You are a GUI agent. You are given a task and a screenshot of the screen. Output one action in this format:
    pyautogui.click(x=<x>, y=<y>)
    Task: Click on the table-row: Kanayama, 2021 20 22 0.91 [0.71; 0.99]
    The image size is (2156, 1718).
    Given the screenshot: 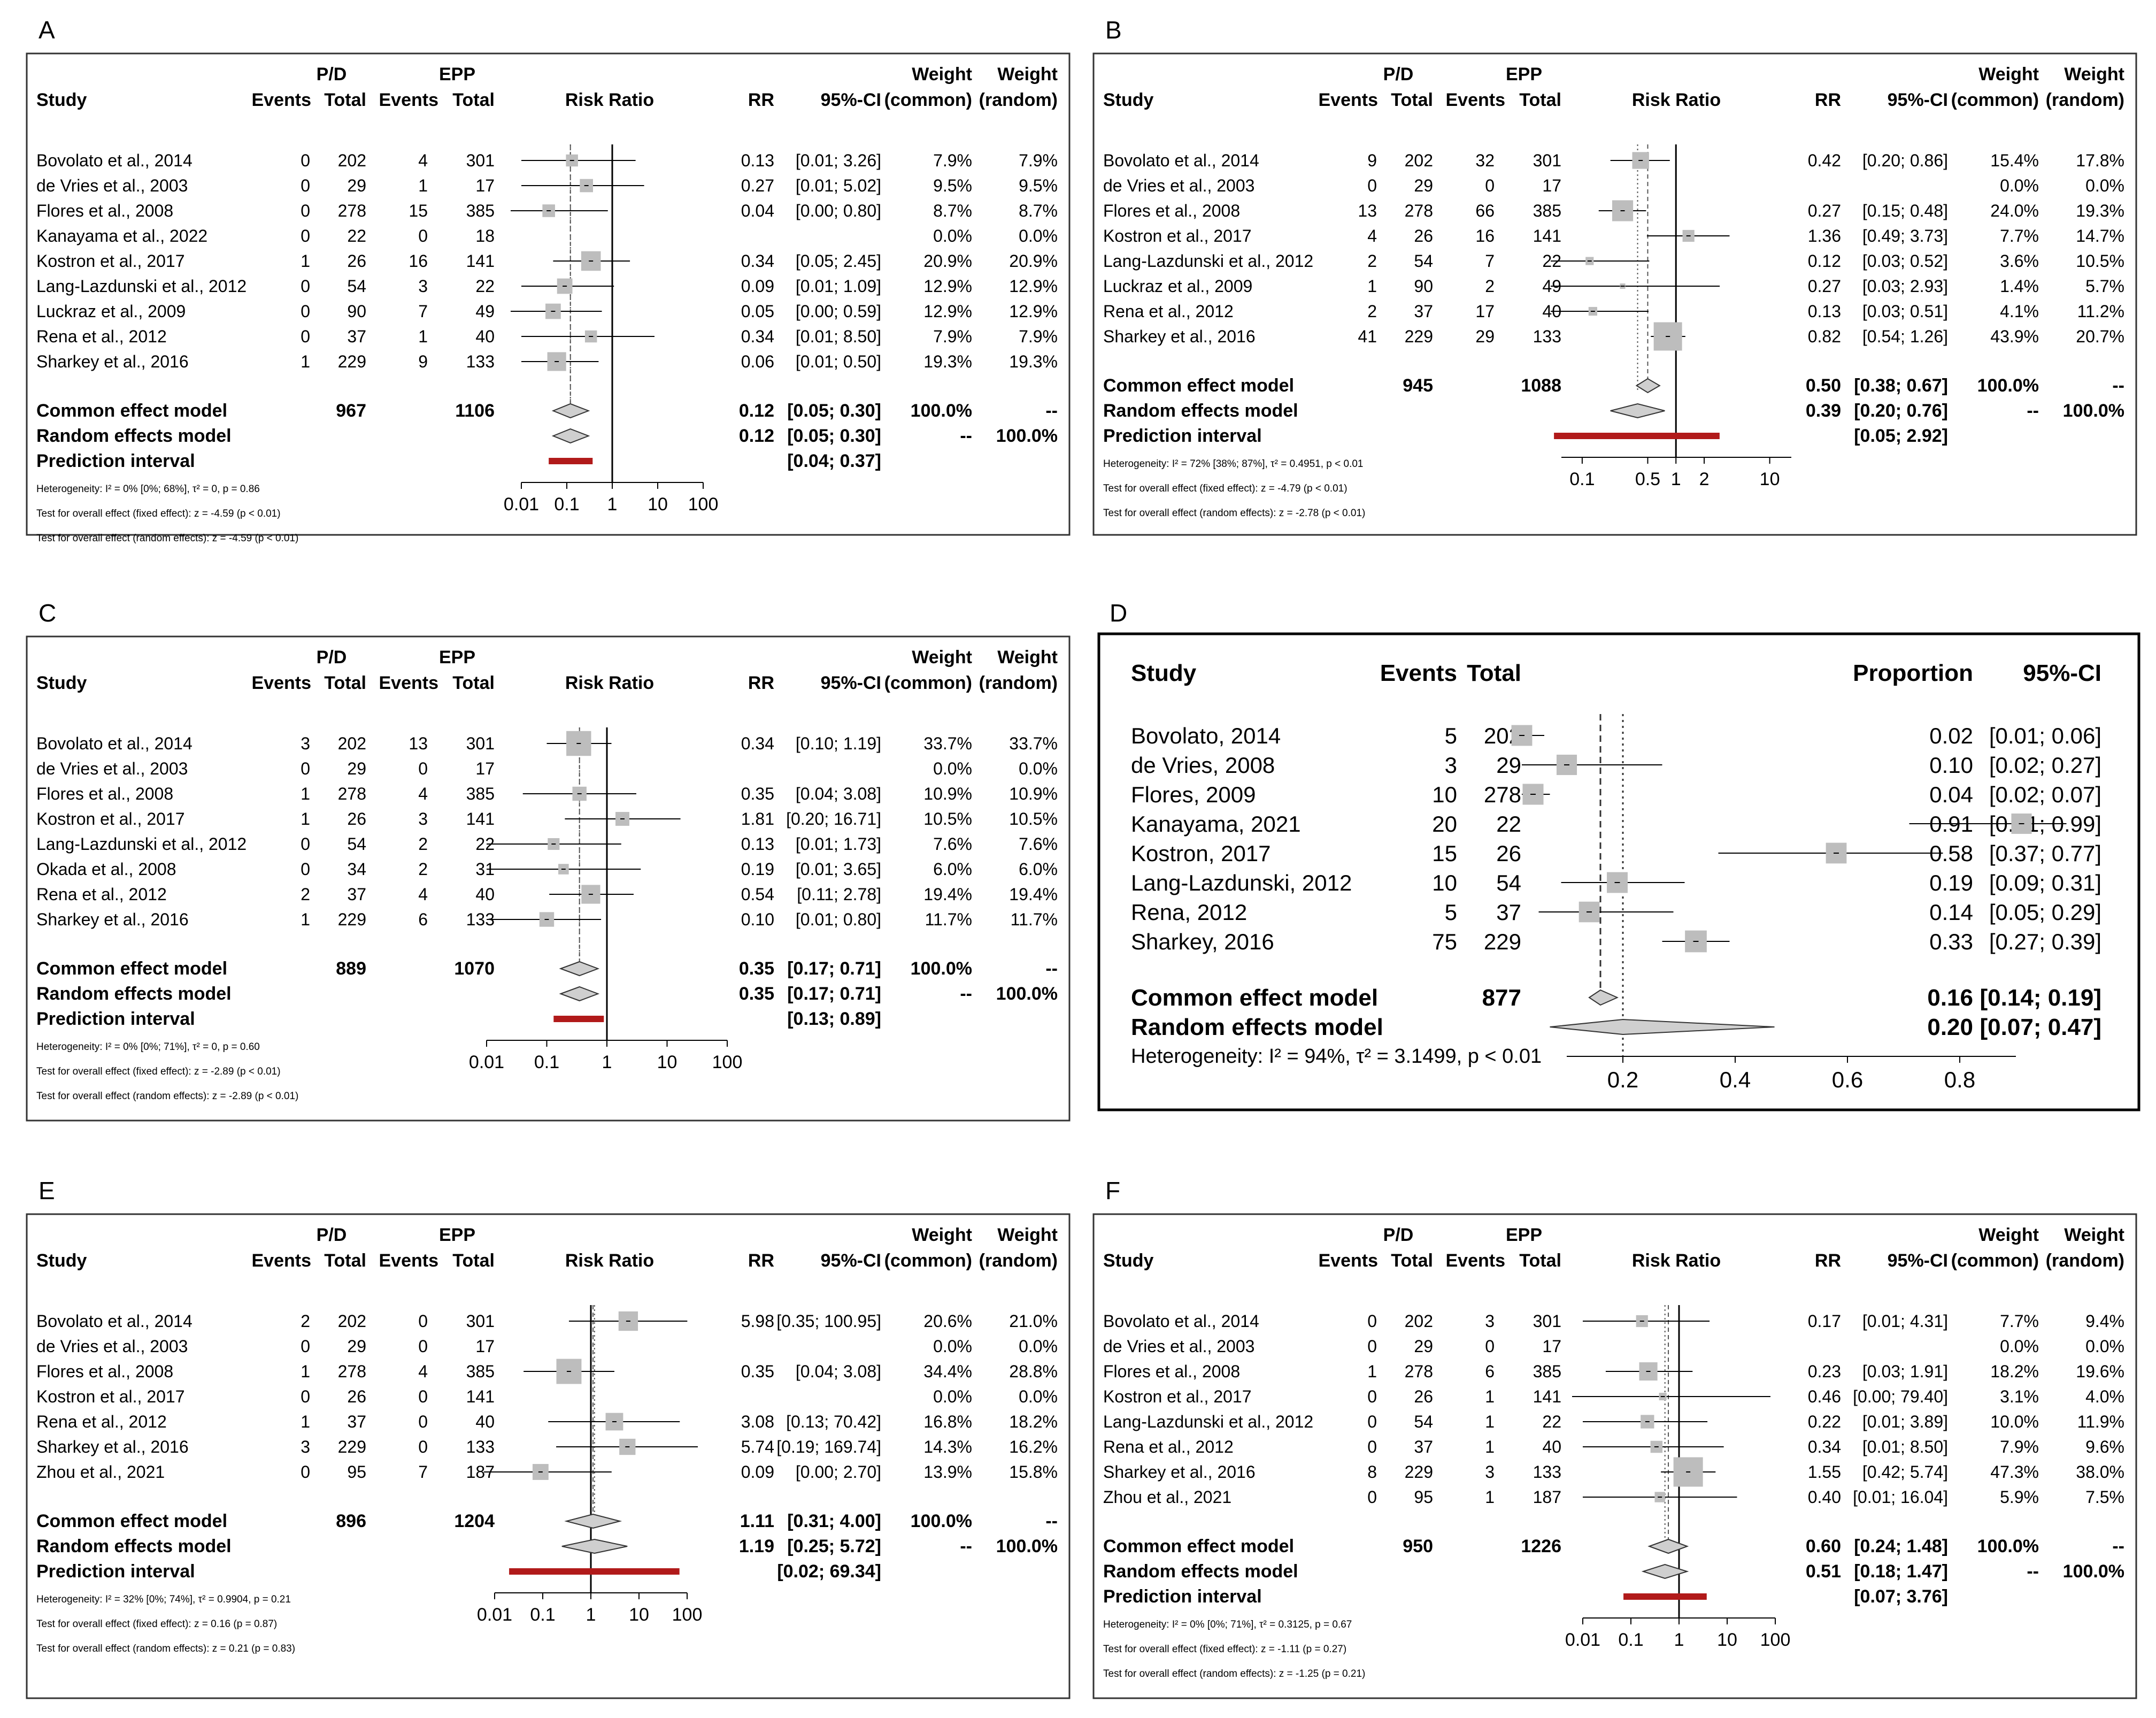 What is the action you would take?
    pyautogui.click(x=1616, y=824)
    